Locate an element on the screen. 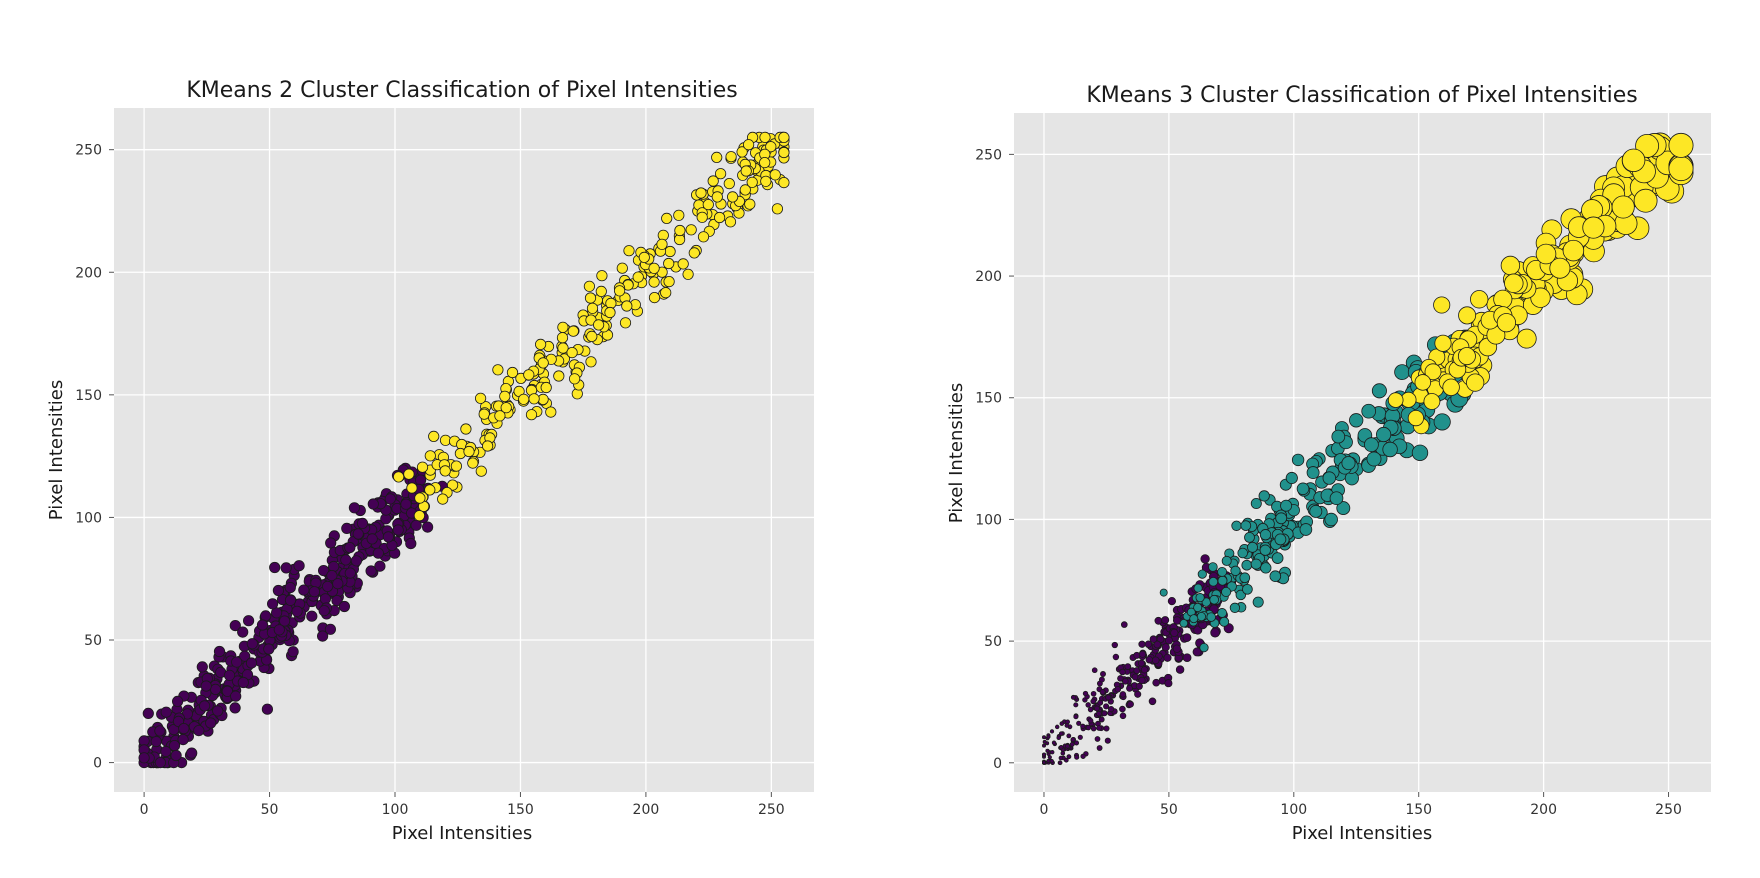 The width and height of the screenshot is (1760, 878). y-tick-label: 50 is located at coordinates (93, 641).